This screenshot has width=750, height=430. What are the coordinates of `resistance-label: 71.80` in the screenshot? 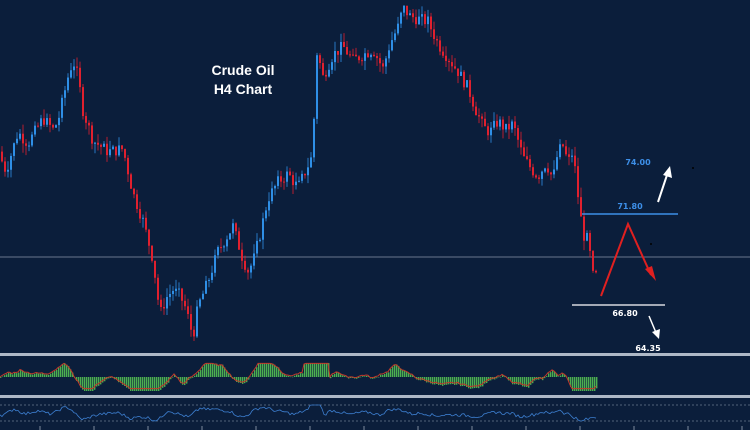 It's located at (630, 206).